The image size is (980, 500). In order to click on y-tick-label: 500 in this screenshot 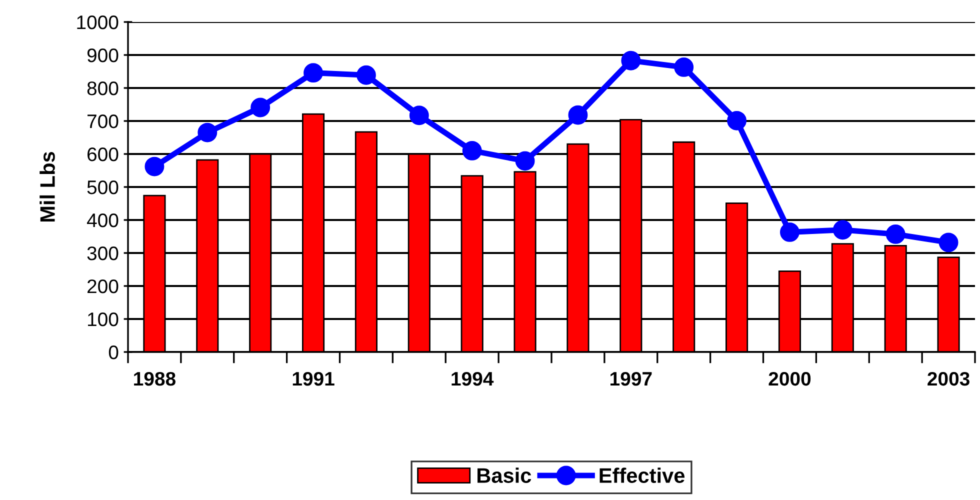, I will do `click(102, 187)`.